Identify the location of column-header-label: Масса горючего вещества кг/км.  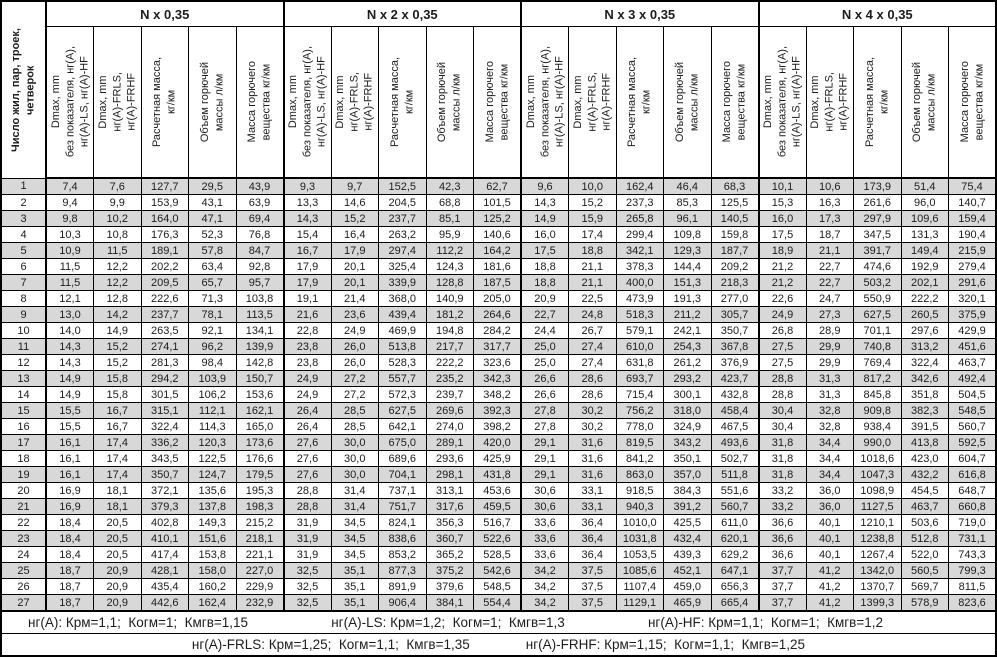
(734, 102).